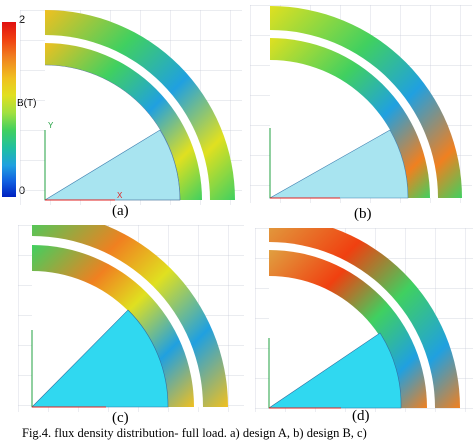 The height and width of the screenshot is (443, 474). Describe the element at coordinates (120, 418) in the screenshot. I see `panel-c-label: (c)` at that location.